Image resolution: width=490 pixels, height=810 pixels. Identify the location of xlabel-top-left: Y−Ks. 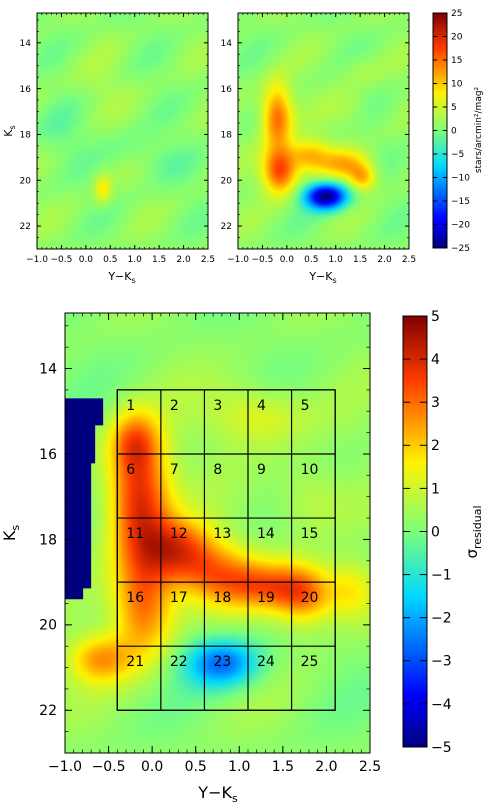
(121, 277).